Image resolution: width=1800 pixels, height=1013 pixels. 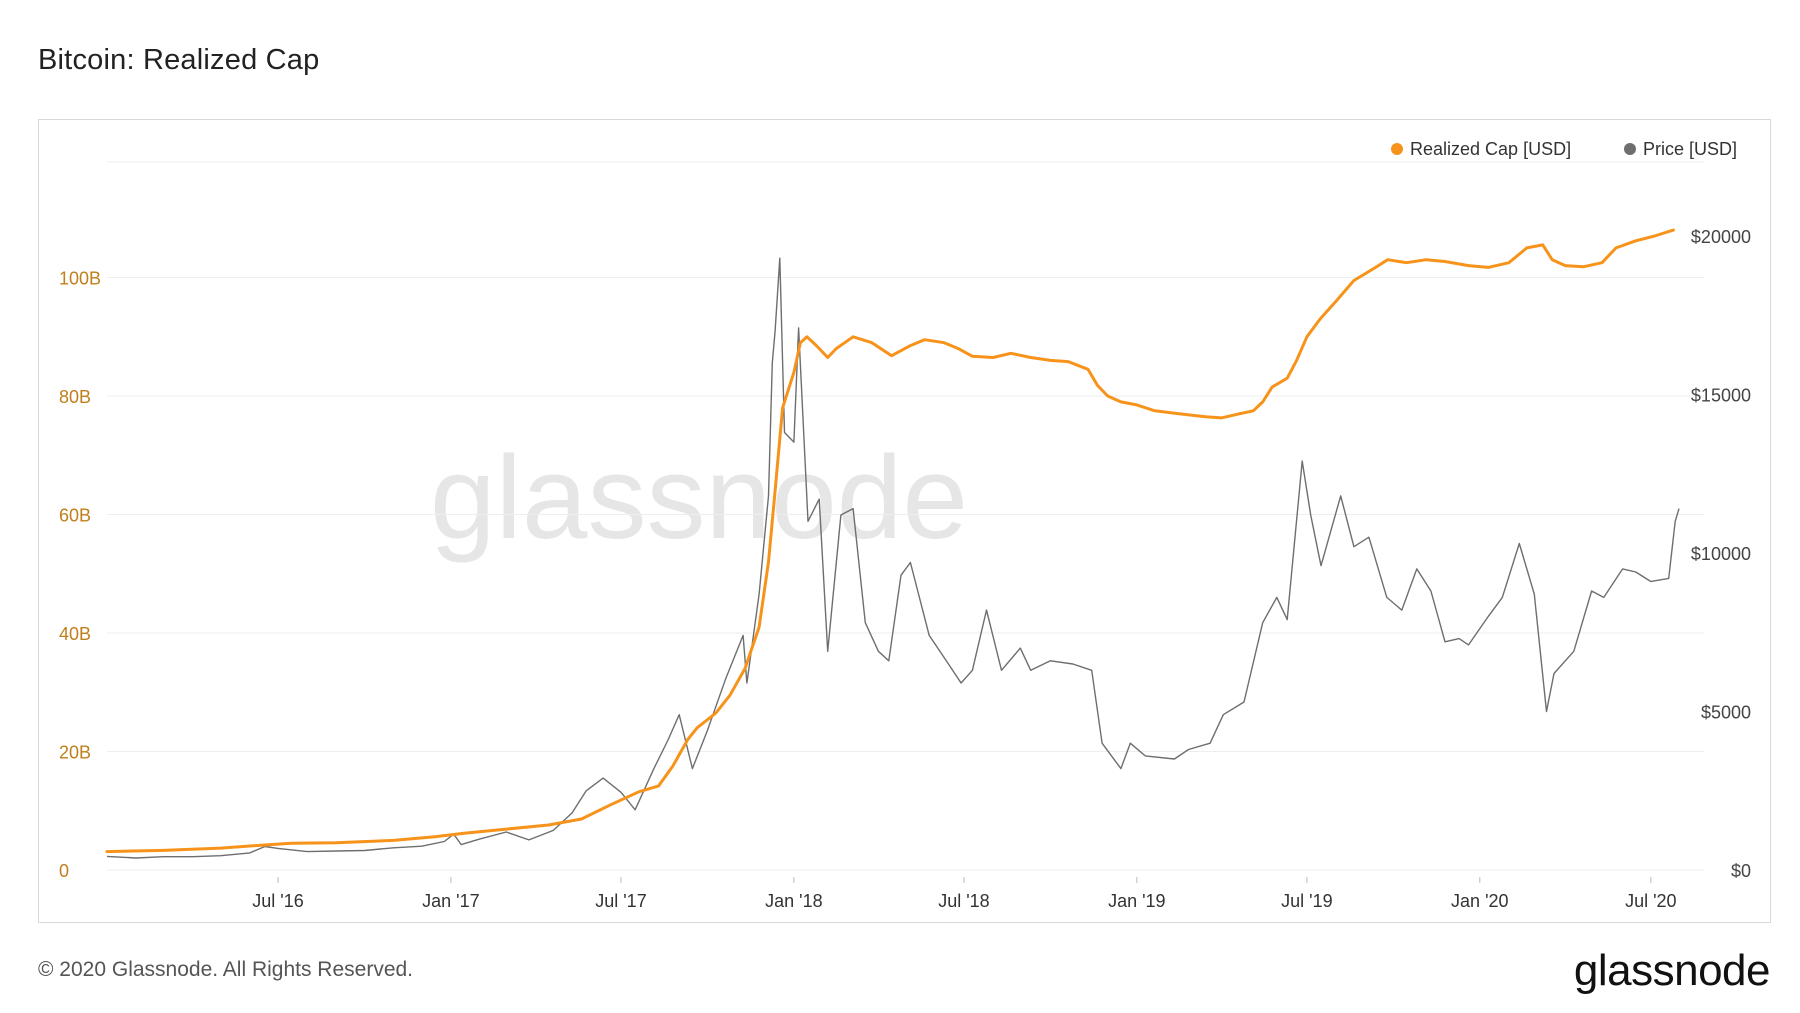 I want to click on right-tick-label: $20000, so click(x=1721, y=237).